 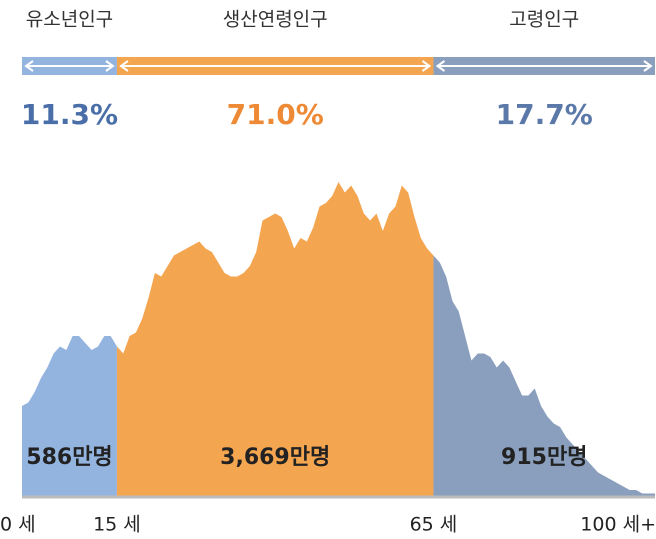 I want to click on group-share: 71.0%, so click(x=275, y=114).